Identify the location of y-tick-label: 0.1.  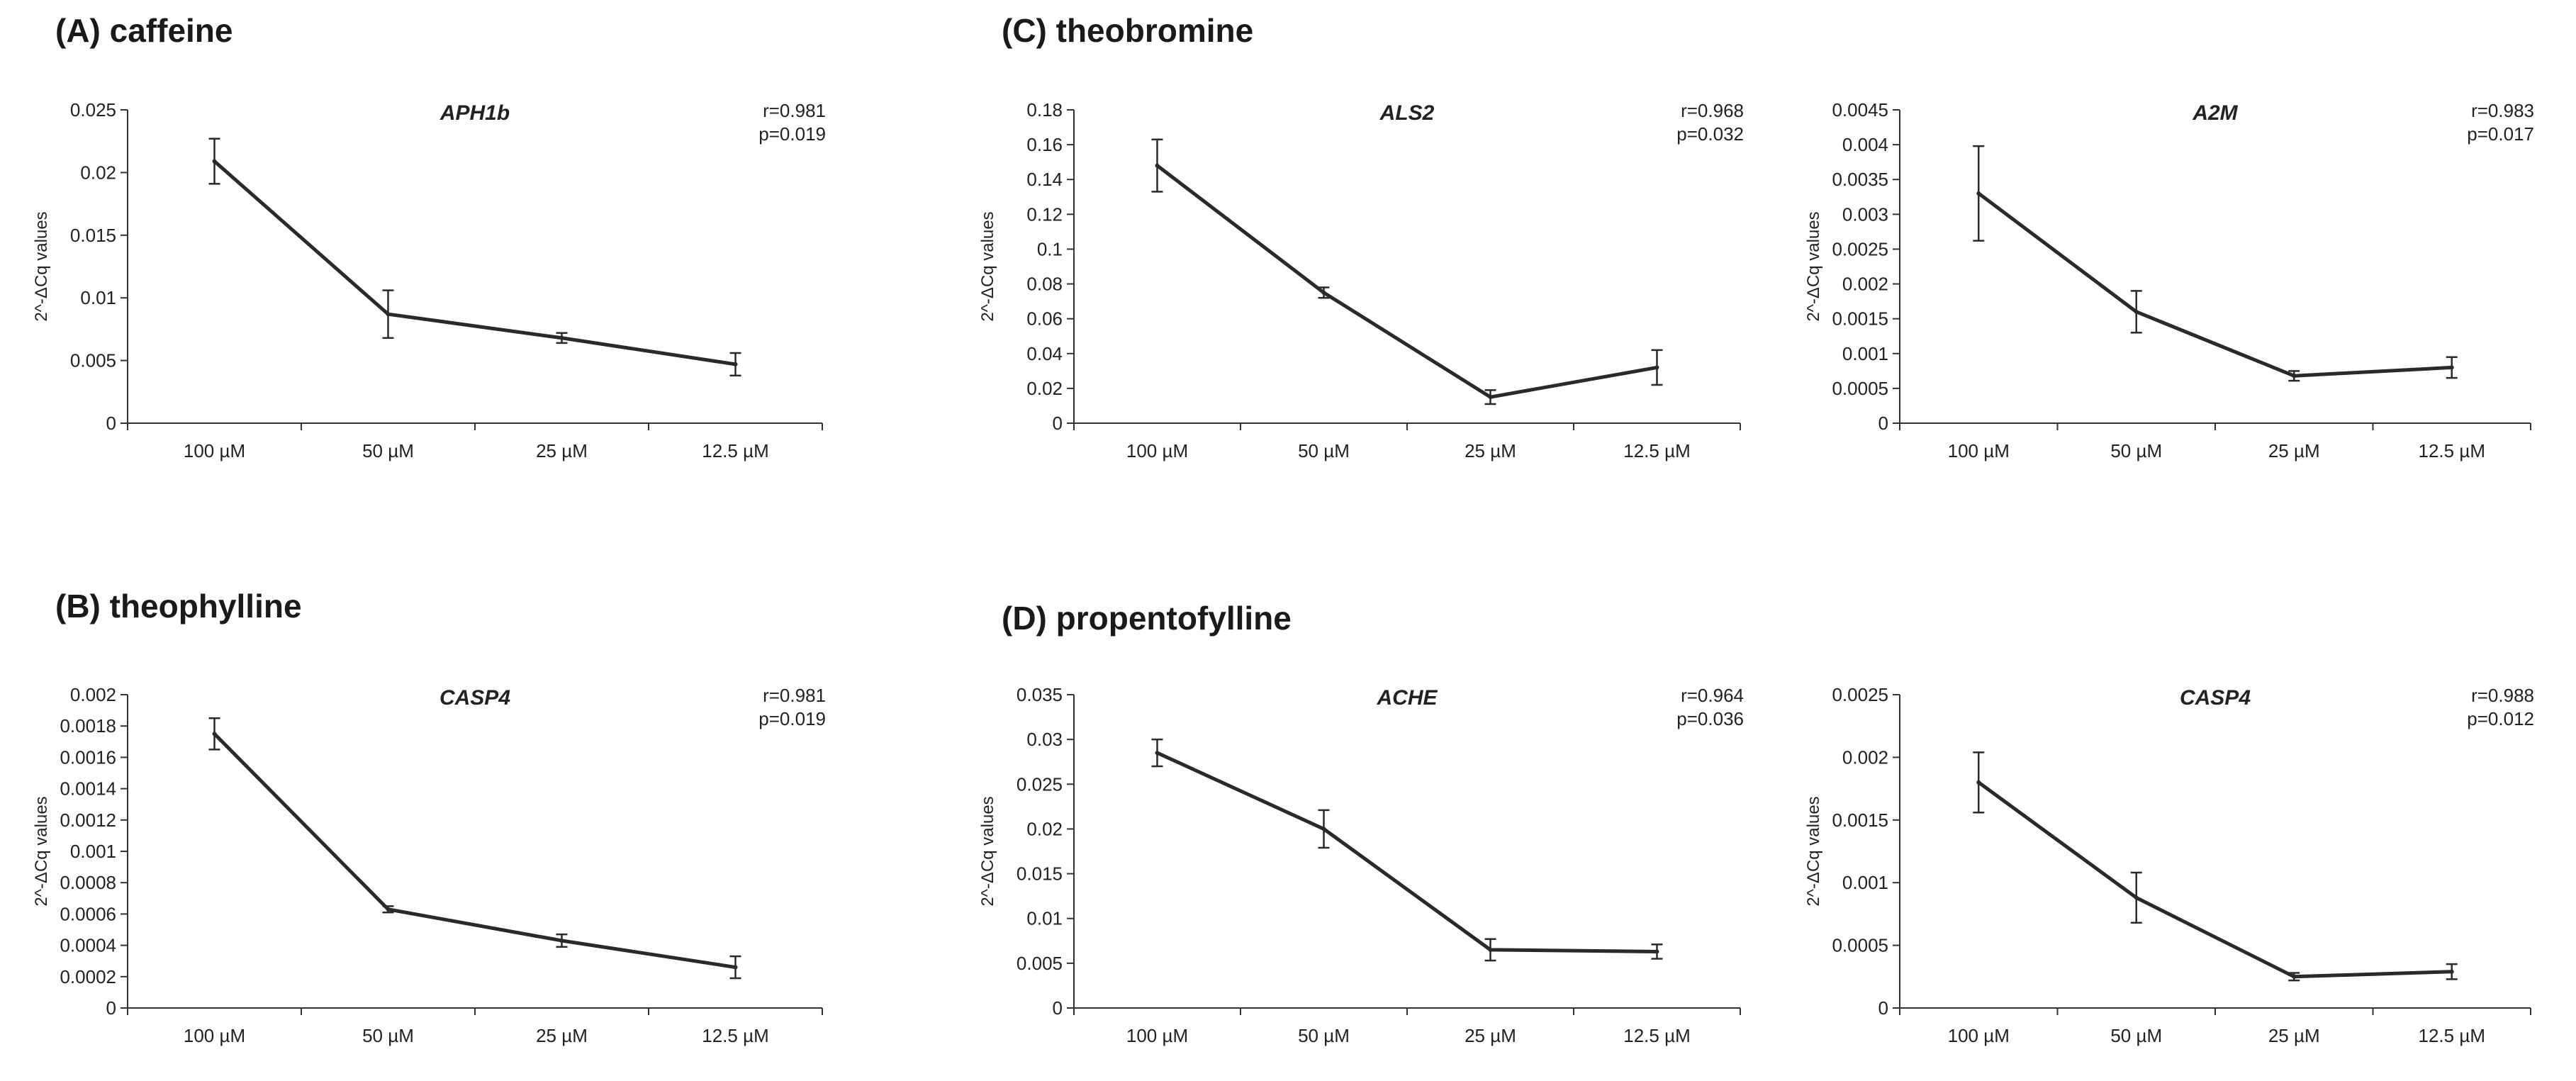
(1050, 249).